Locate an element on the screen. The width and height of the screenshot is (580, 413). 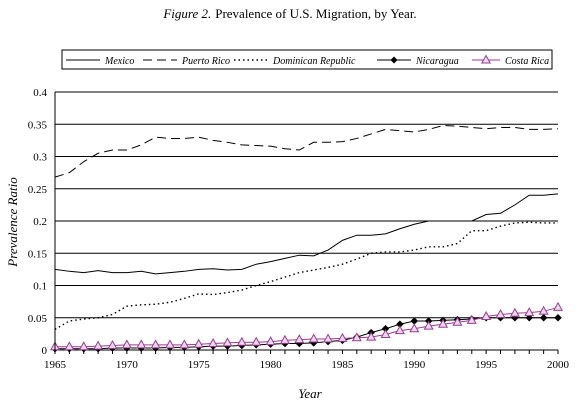
legend-box is located at coordinates (307, 59).